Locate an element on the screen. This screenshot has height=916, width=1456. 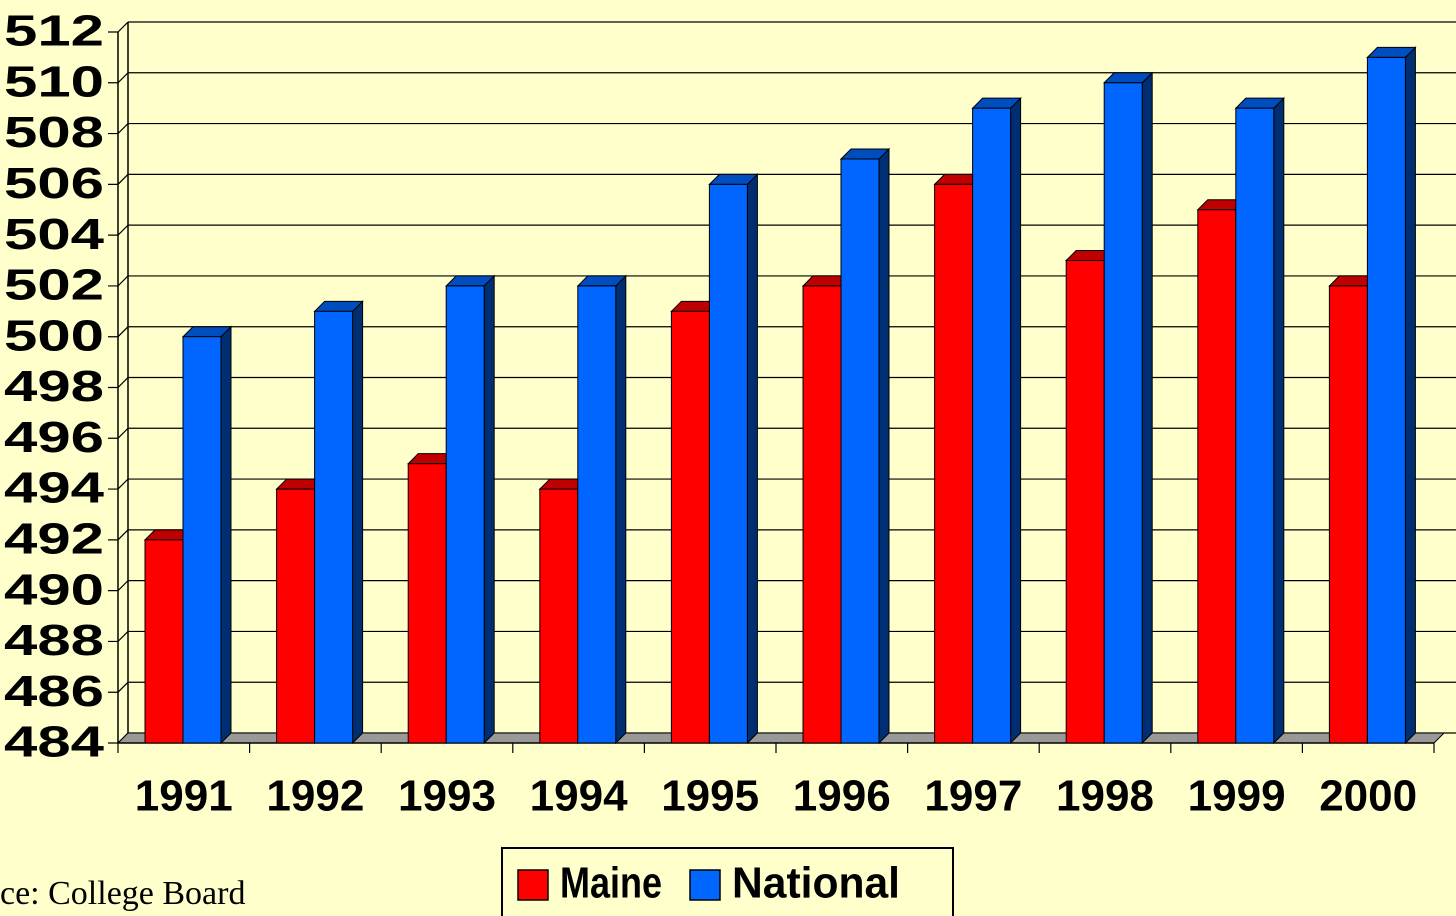
x-tick-label: 1999 is located at coordinates (1237, 796).